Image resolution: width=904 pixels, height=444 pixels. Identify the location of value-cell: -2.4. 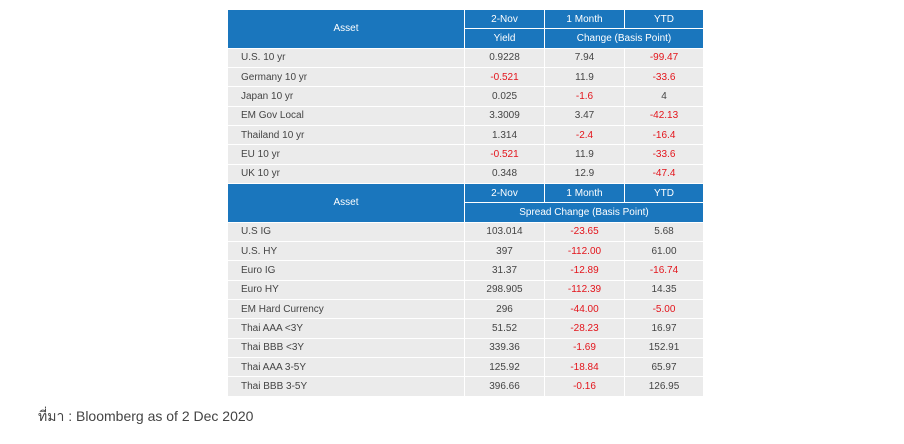
(584, 135).